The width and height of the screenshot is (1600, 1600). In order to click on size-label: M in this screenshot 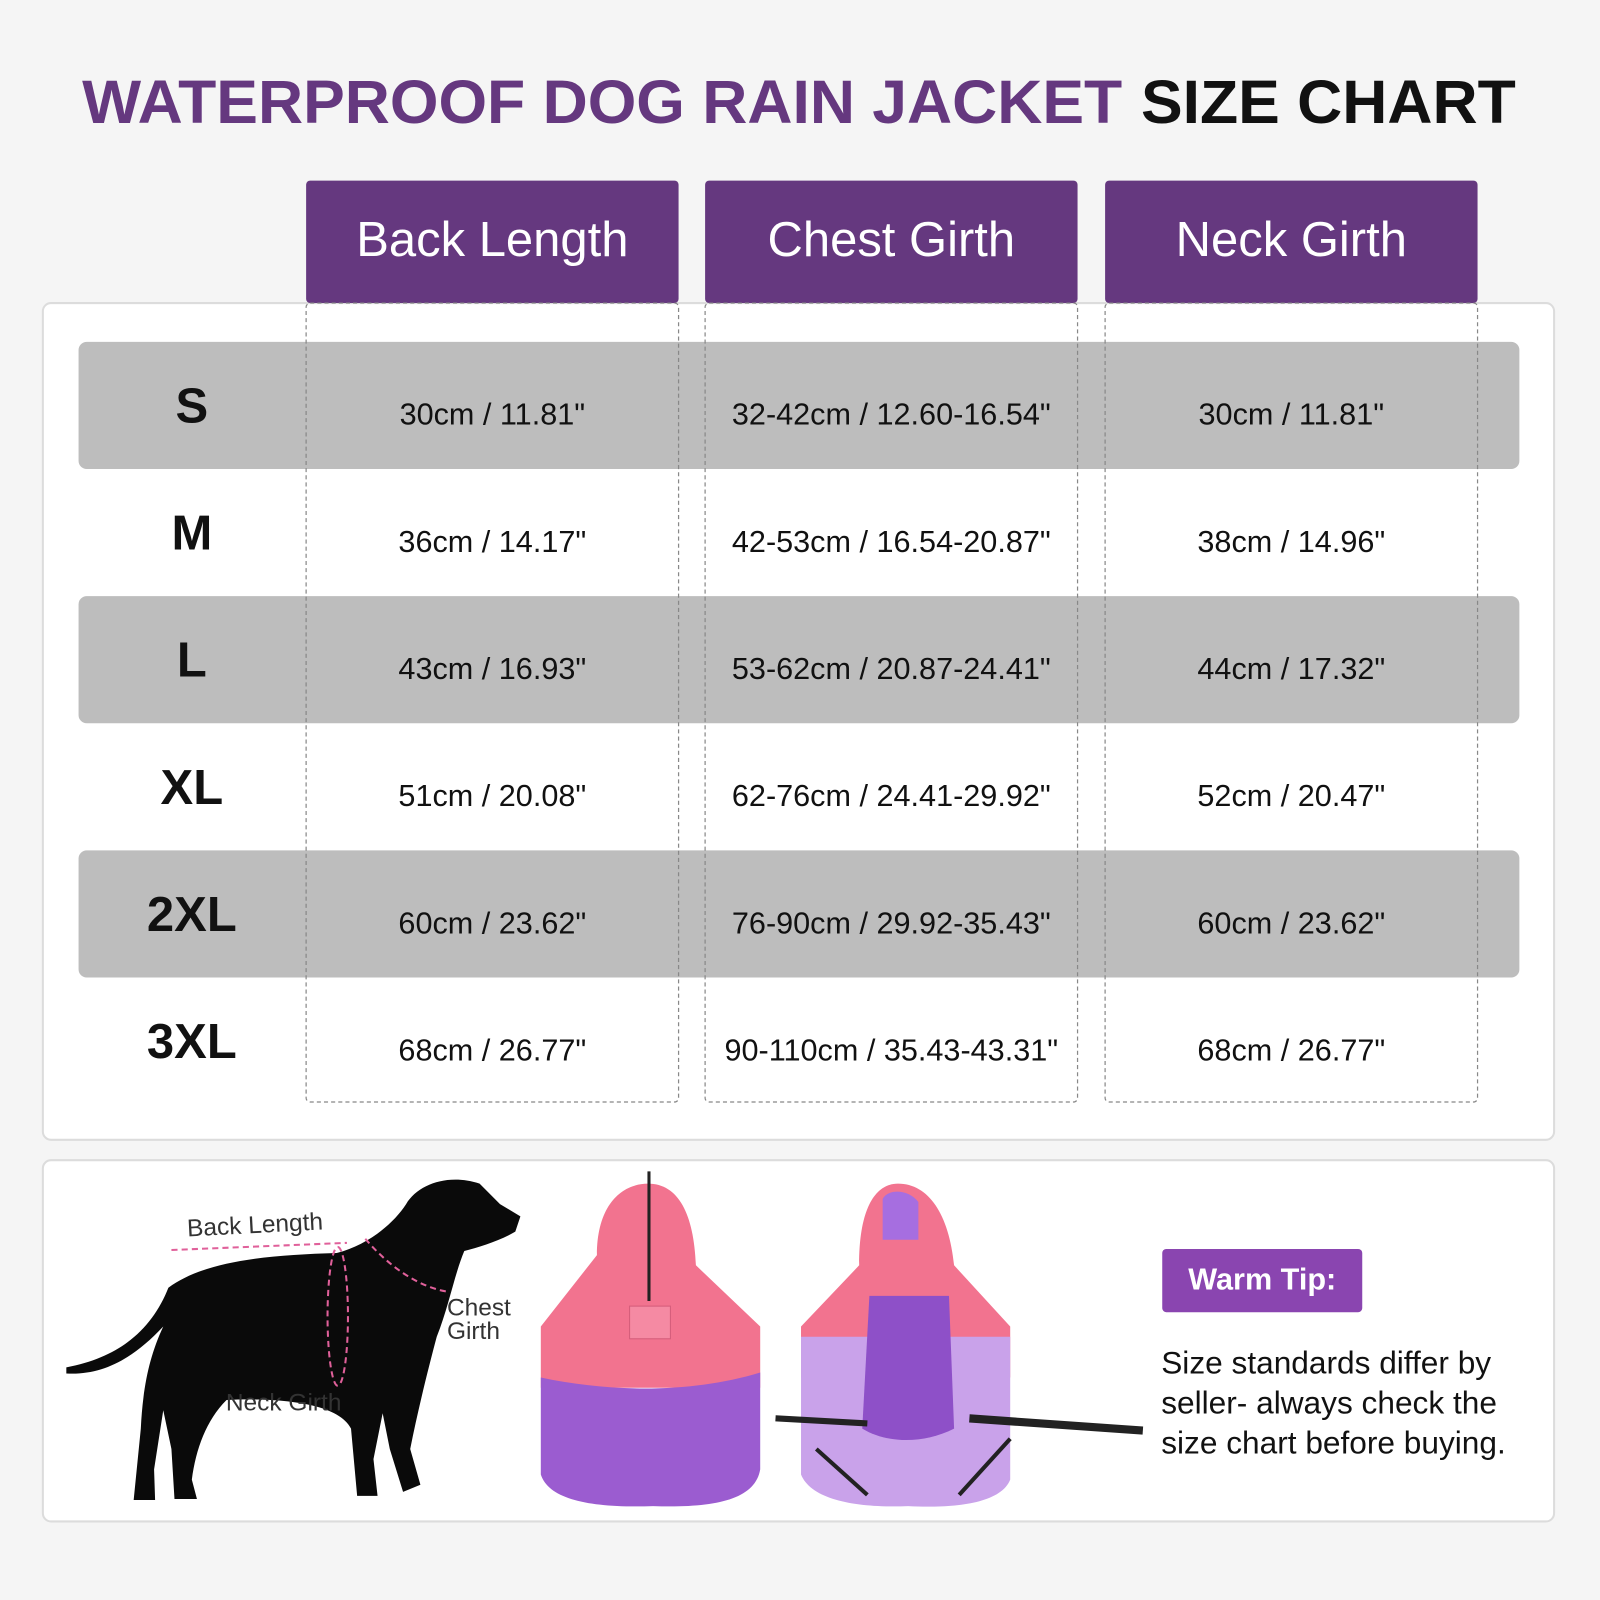, I will do `click(191, 534)`.